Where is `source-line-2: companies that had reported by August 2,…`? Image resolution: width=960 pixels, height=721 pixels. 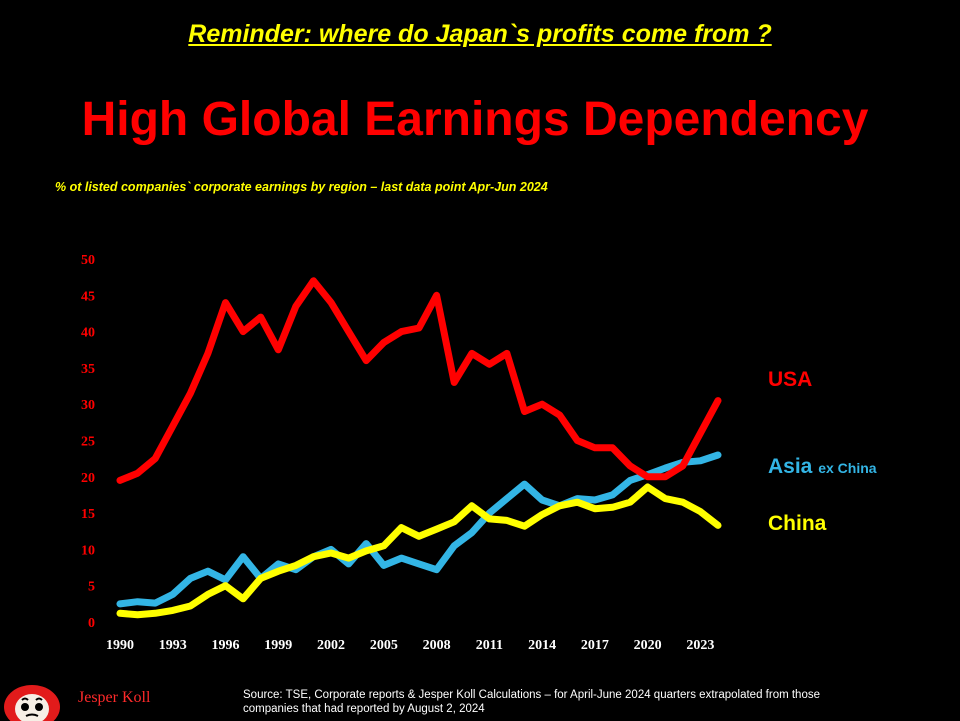 source-line-2: companies that had reported by August 2,… is located at coordinates (364, 709).